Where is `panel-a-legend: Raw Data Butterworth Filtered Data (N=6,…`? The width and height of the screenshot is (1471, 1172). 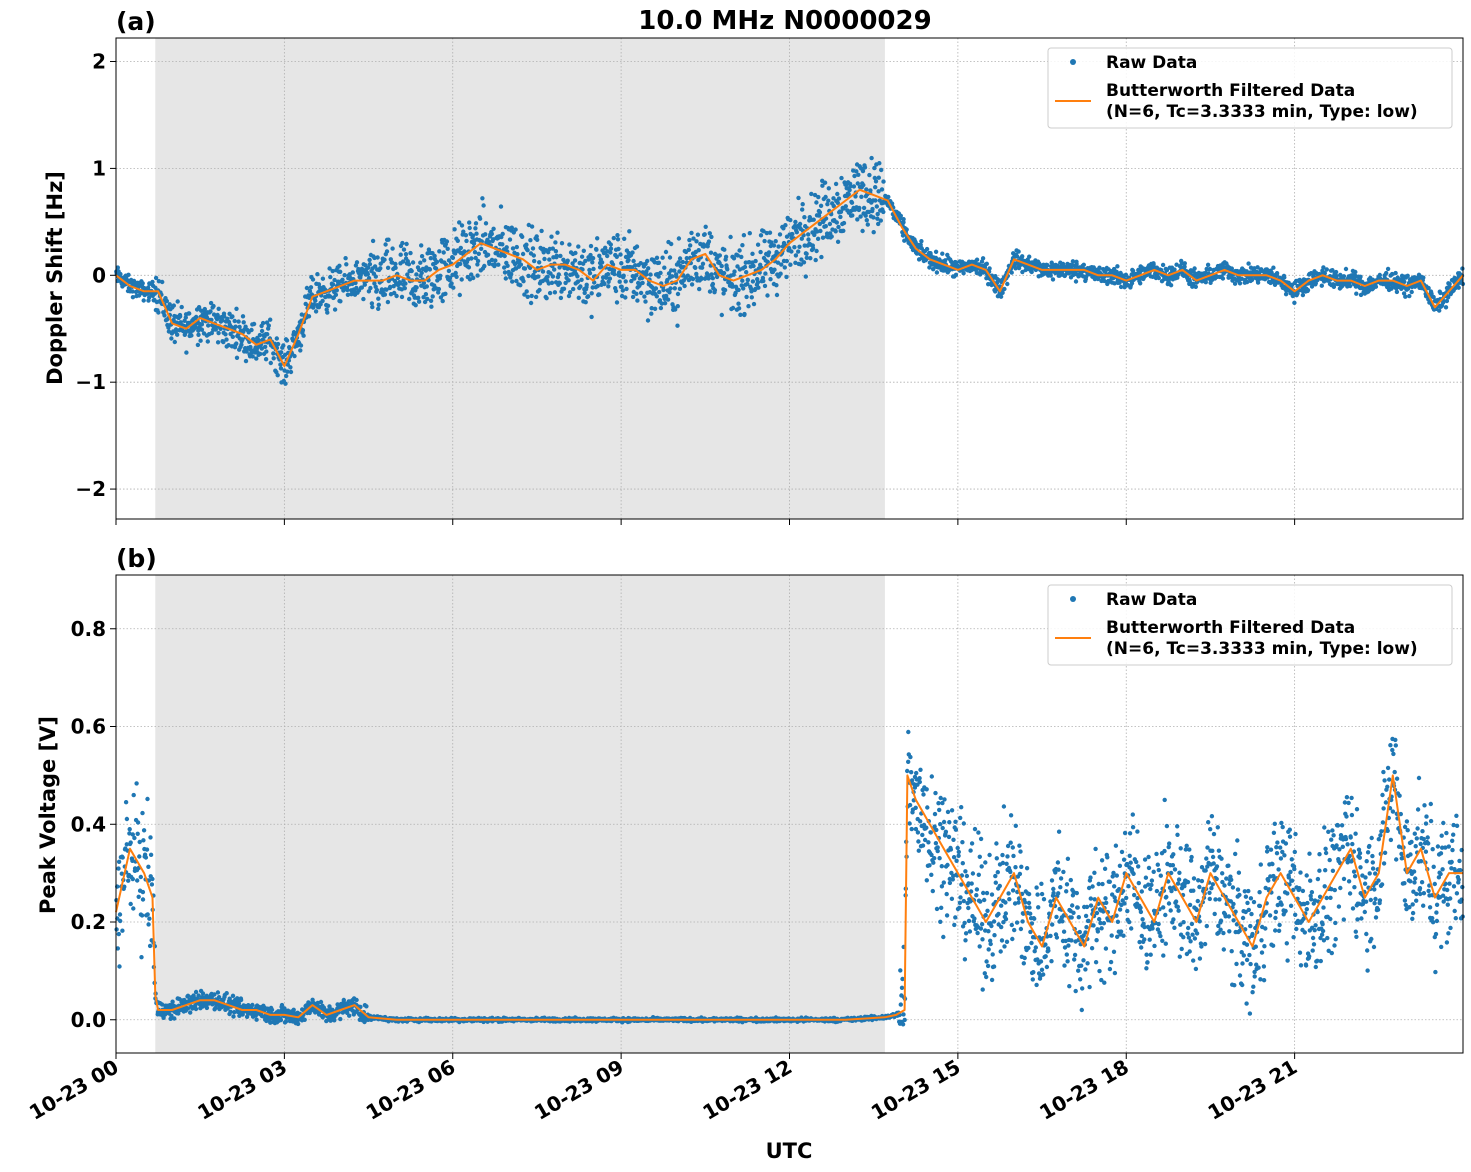
panel-a-legend: Raw Data Butterworth Filtered Data (N=6,… is located at coordinates (1250, 88).